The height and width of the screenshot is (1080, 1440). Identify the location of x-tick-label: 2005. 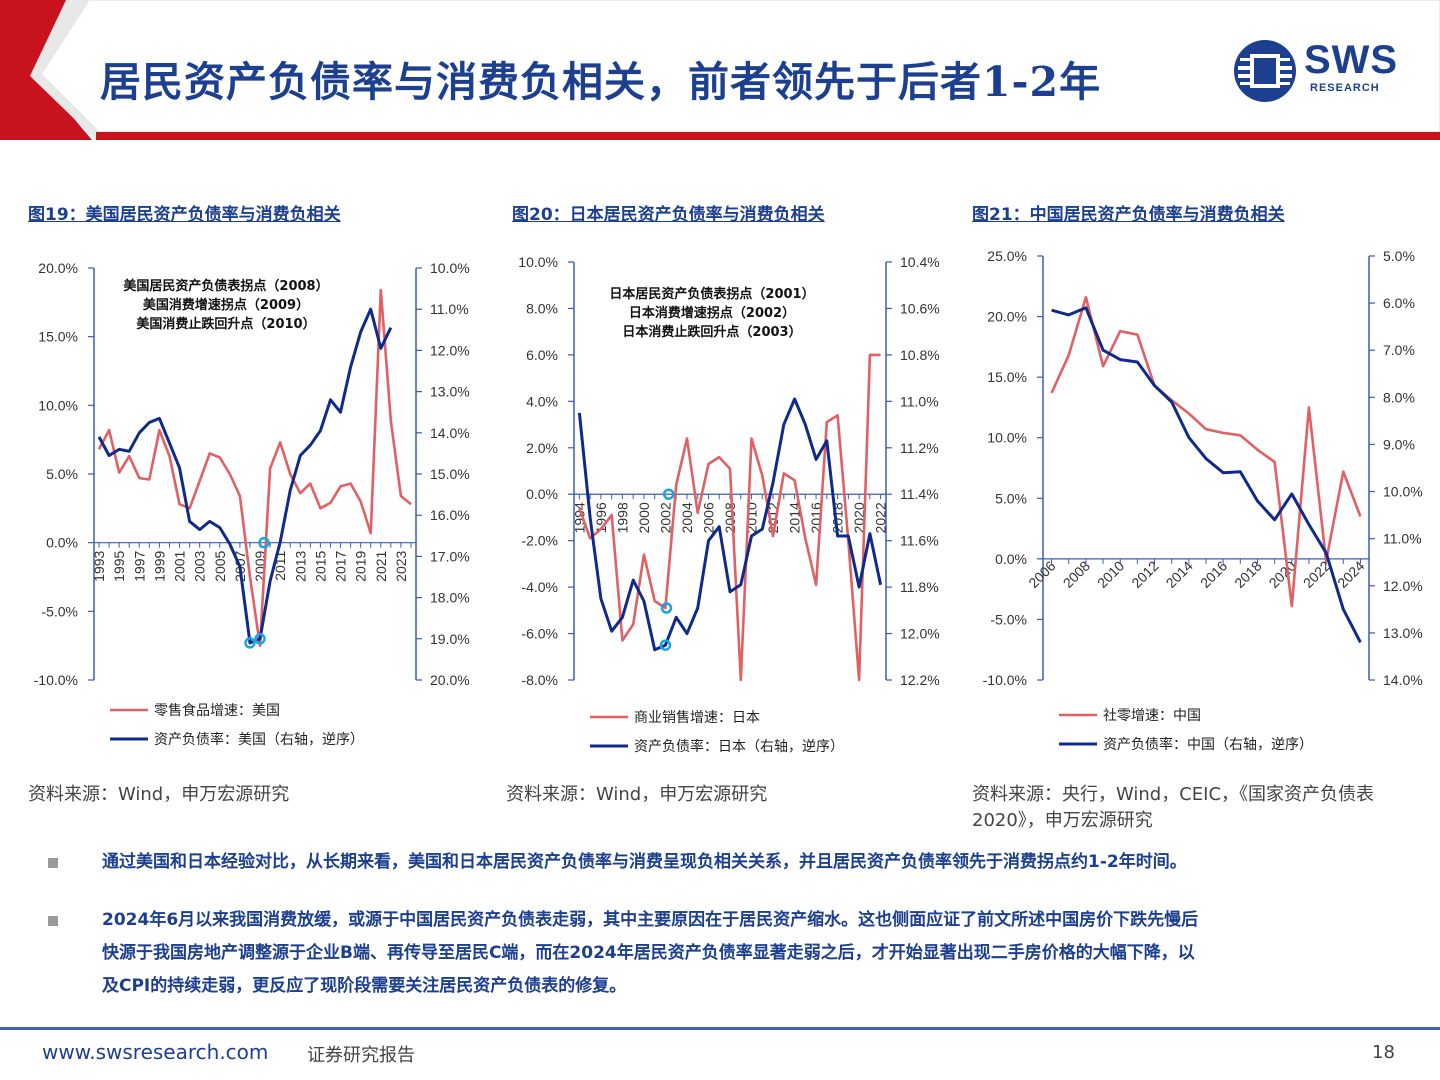
(220, 565).